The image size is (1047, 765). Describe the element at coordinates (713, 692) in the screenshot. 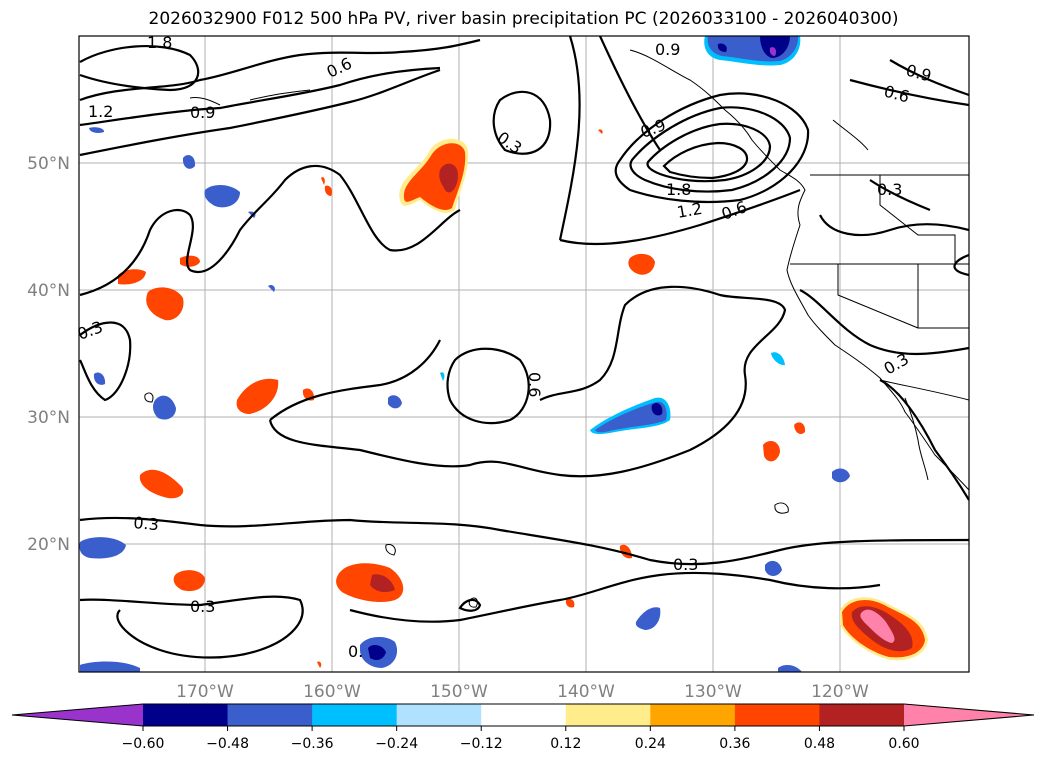

I see `lon-label: 130°W` at that location.